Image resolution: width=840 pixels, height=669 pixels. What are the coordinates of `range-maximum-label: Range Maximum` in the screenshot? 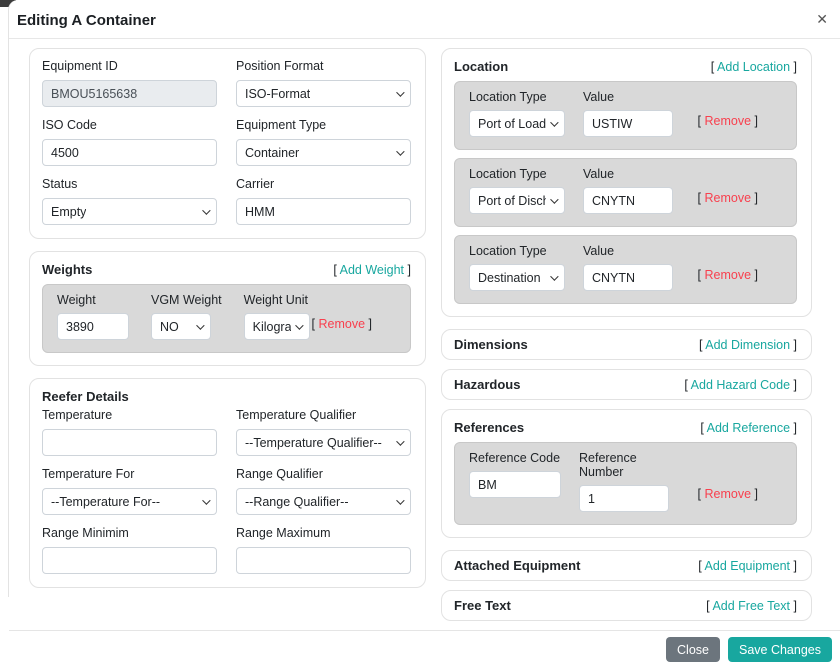 It's located at (283, 533).